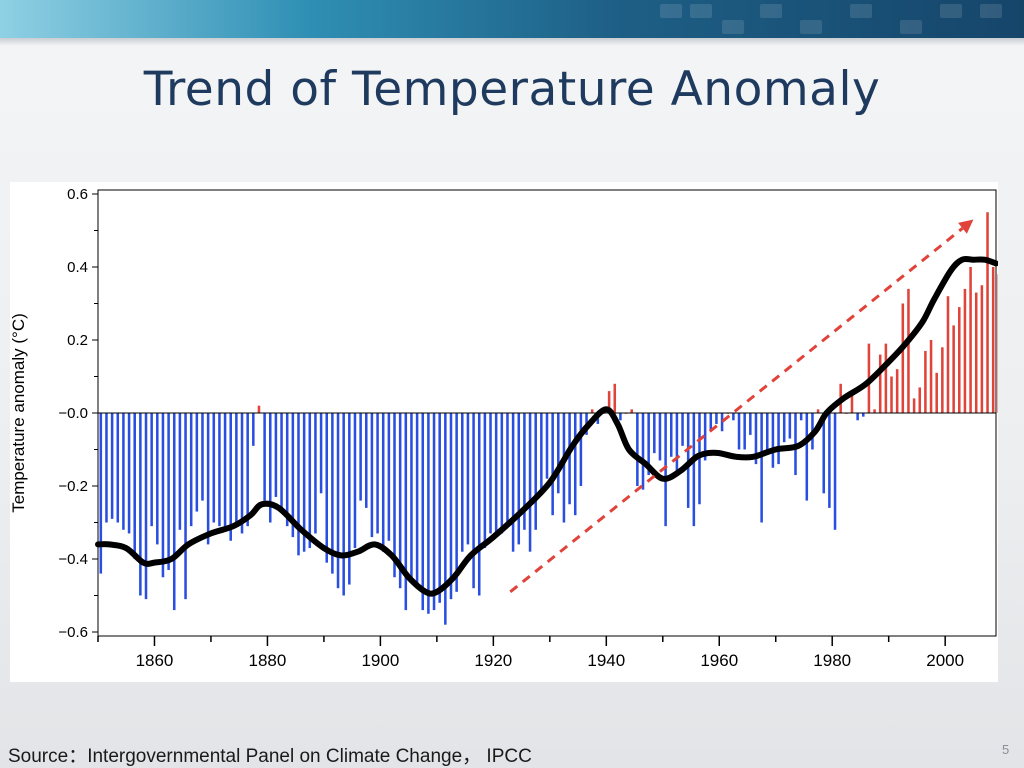 The height and width of the screenshot is (768, 1024). Describe the element at coordinates (380, 660) in the screenshot. I see `x-tick-label: 1900` at that location.